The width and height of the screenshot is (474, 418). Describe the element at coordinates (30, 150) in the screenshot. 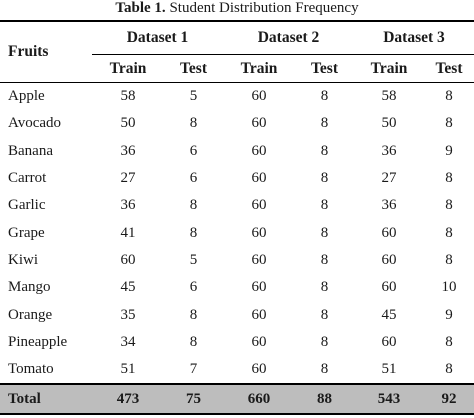

I see `fruit-name: Banana` at that location.